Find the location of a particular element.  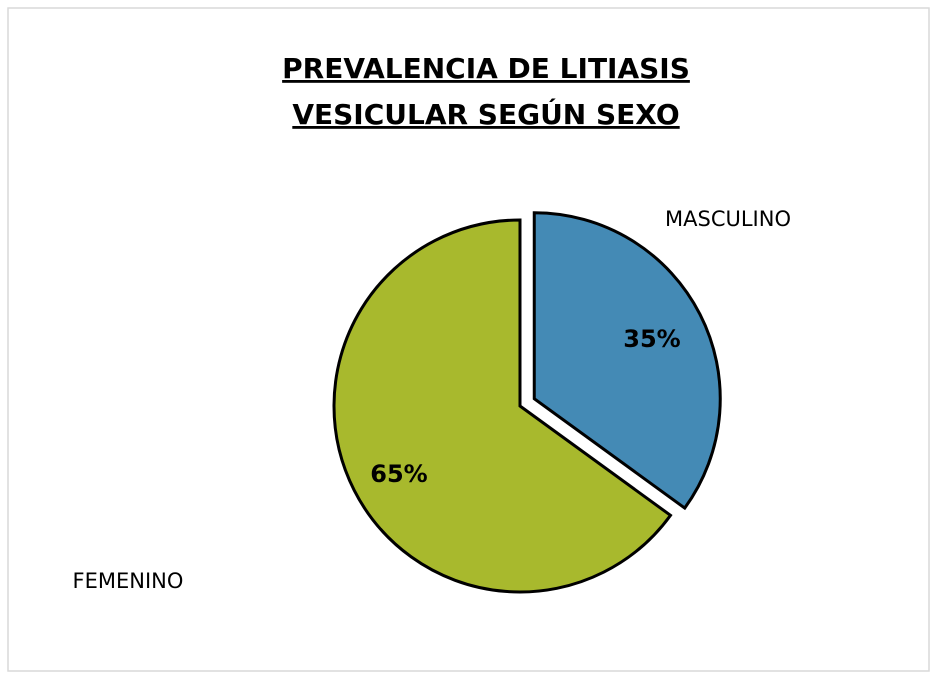

category-label: FEMENINO is located at coordinates (128, 581).